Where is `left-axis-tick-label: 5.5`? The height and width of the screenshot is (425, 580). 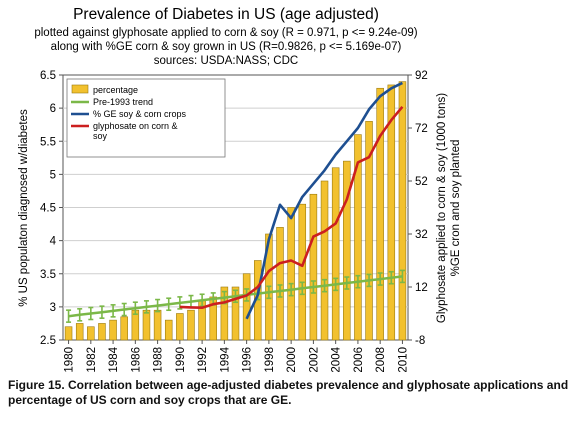
left-axis-tick-label: 5.5 is located at coordinates (48, 142).